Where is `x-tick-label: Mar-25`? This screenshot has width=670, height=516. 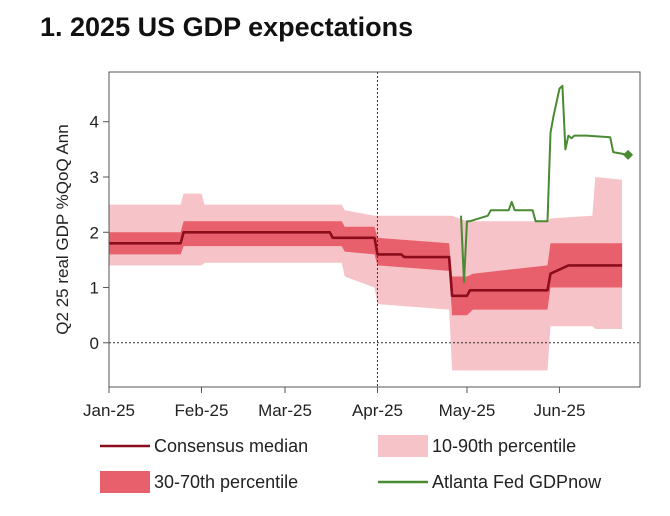
x-tick-label: Mar-25 is located at coordinates (285, 410).